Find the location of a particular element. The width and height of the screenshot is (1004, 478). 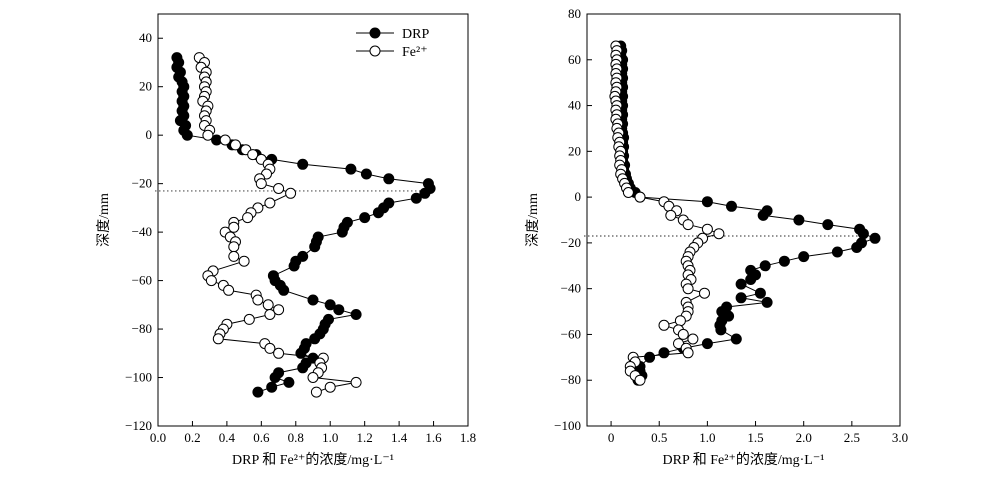

y-tick-label: −100 is located at coordinates (567, 425).